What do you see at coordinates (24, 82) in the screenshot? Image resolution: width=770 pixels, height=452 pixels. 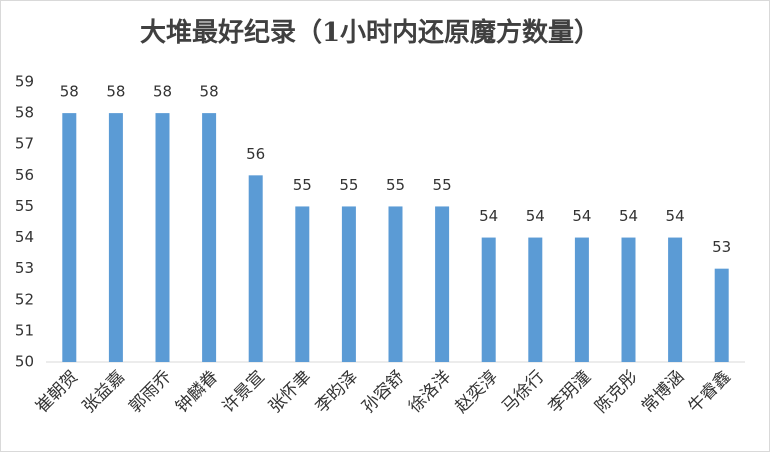 I see `y-tick-label: 59` at bounding box center [24, 82].